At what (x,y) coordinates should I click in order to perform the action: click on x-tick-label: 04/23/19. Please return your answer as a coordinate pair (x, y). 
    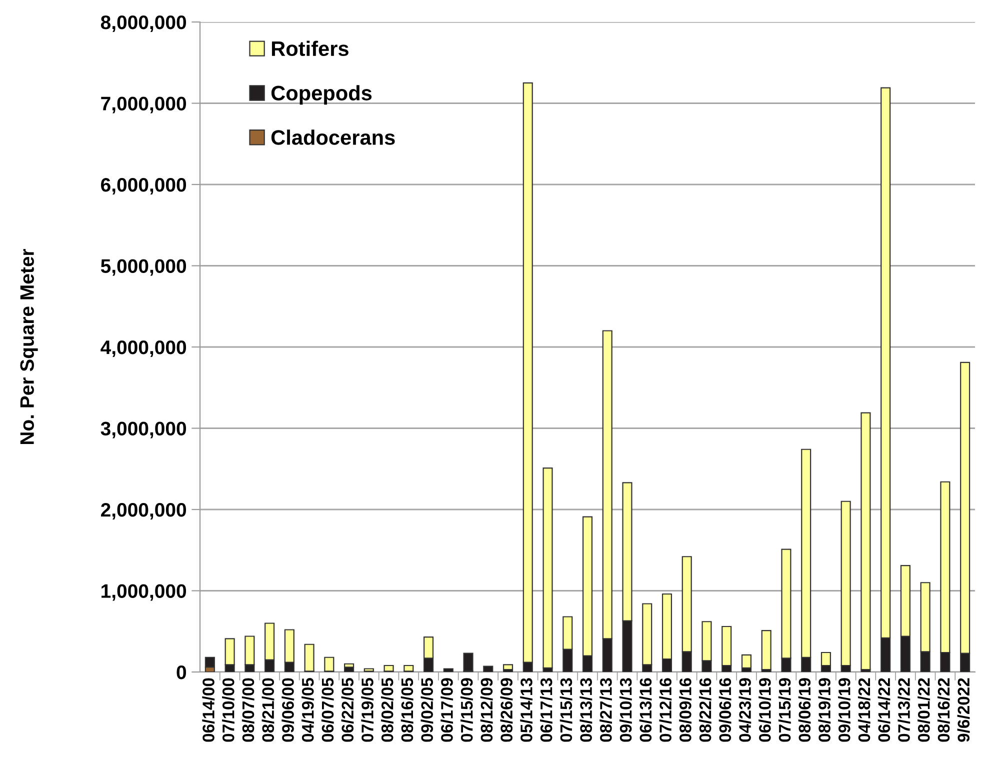
    Looking at the image, I should click on (745, 710).